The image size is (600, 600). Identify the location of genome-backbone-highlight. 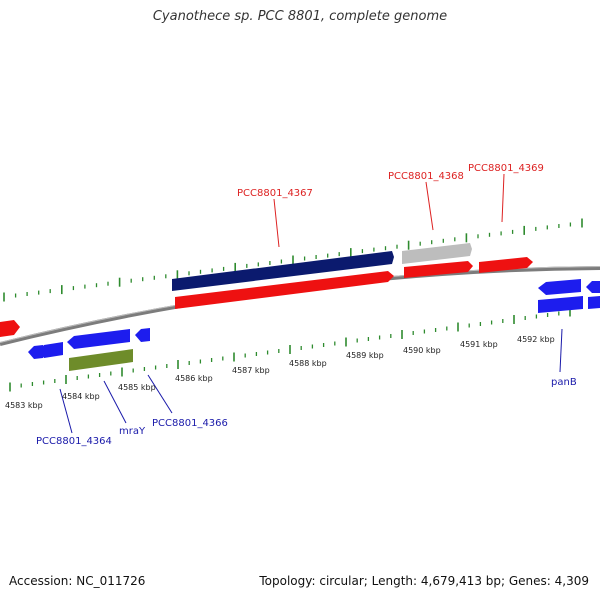
(300, 304).